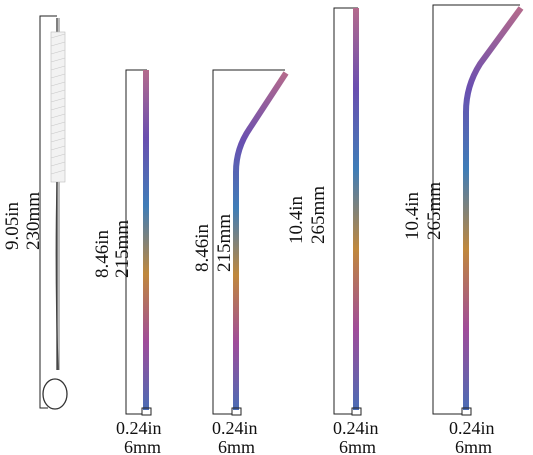  Describe the element at coordinates (122, 249) in the screenshot. I see `straight-short-length-mm: 215mm` at that location.